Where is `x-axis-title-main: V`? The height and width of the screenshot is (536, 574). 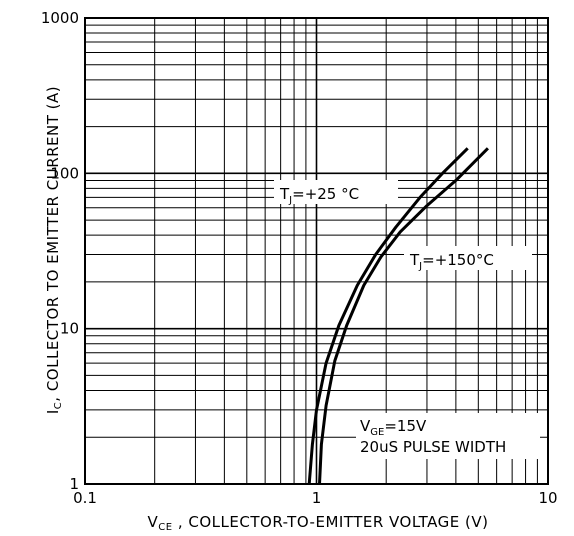 x-axis-title-main: V is located at coordinates (153, 522).